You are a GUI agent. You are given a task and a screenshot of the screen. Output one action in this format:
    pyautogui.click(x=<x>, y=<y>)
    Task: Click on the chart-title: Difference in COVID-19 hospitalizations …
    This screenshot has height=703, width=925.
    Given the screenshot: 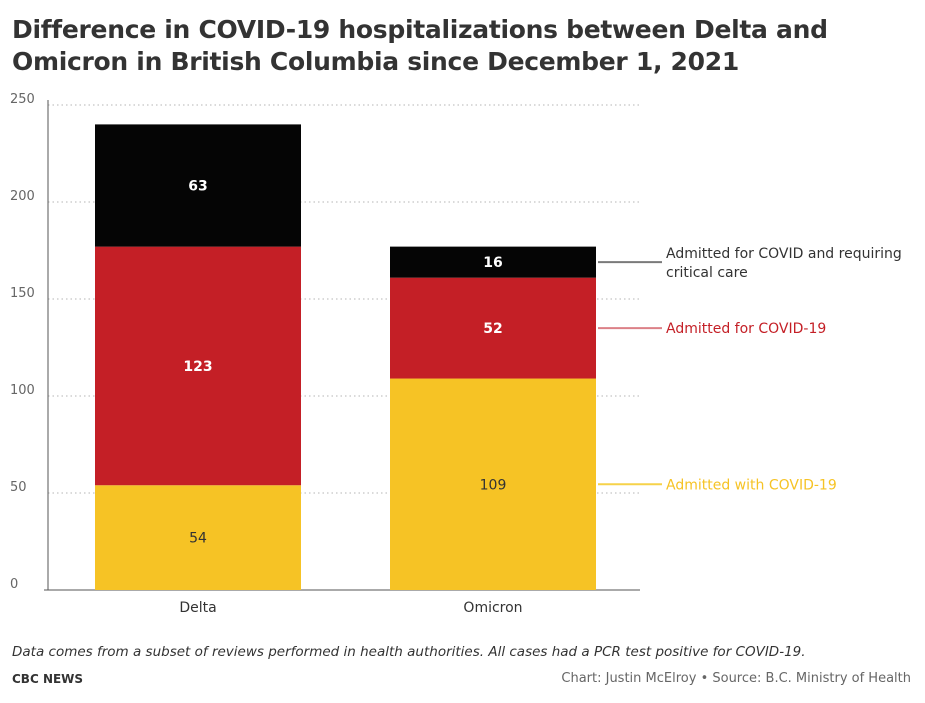 What is the action you would take?
    pyautogui.click(x=420, y=45)
    